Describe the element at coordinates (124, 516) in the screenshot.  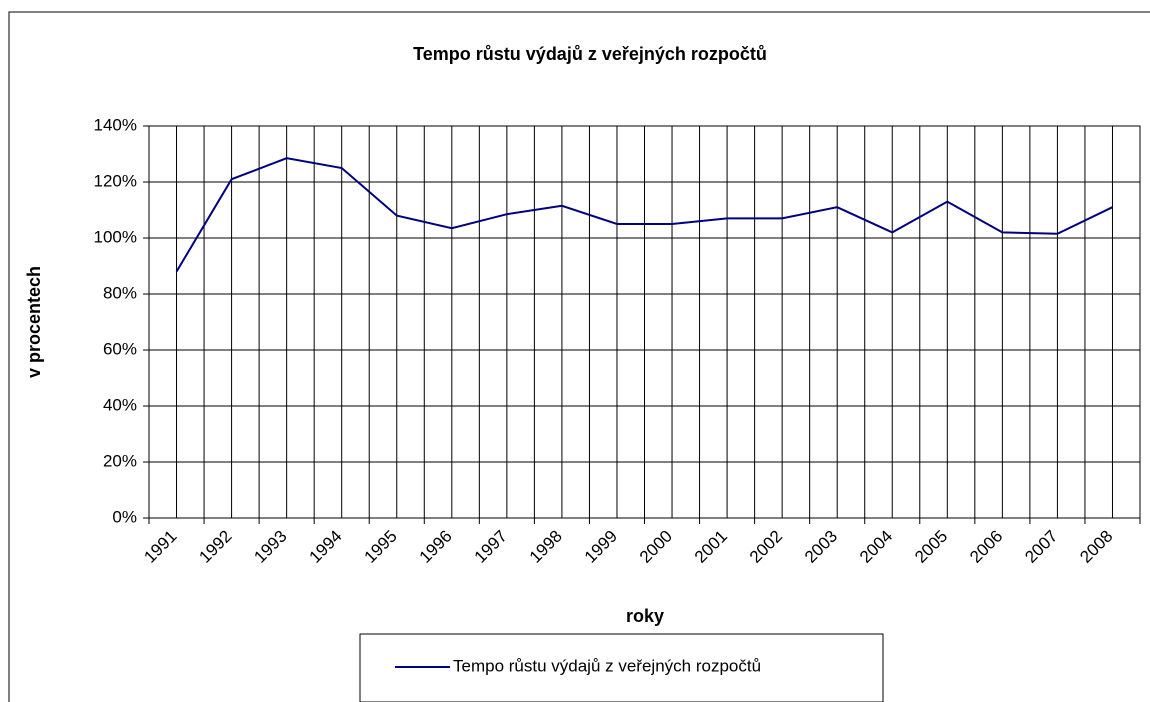
I see `y-tick-label: 0%` at that location.